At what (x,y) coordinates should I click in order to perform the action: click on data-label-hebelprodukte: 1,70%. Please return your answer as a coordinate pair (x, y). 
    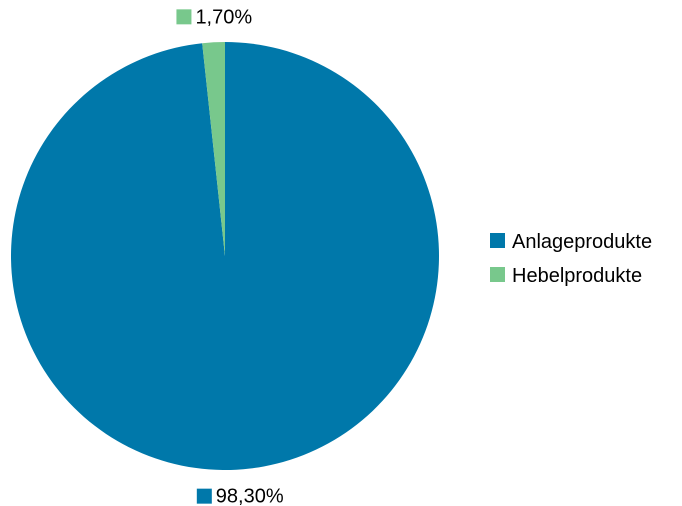
    Looking at the image, I should click on (214, 17).